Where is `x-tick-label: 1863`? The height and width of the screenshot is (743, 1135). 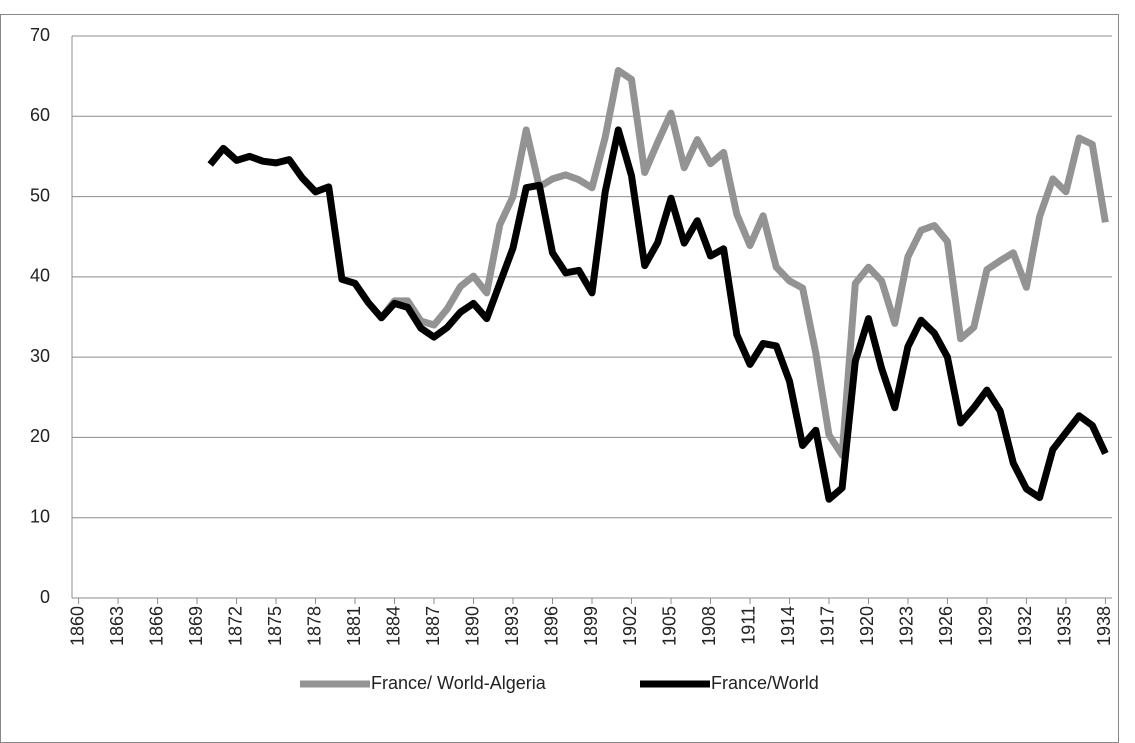 x-tick-label: 1863 is located at coordinates (117, 626).